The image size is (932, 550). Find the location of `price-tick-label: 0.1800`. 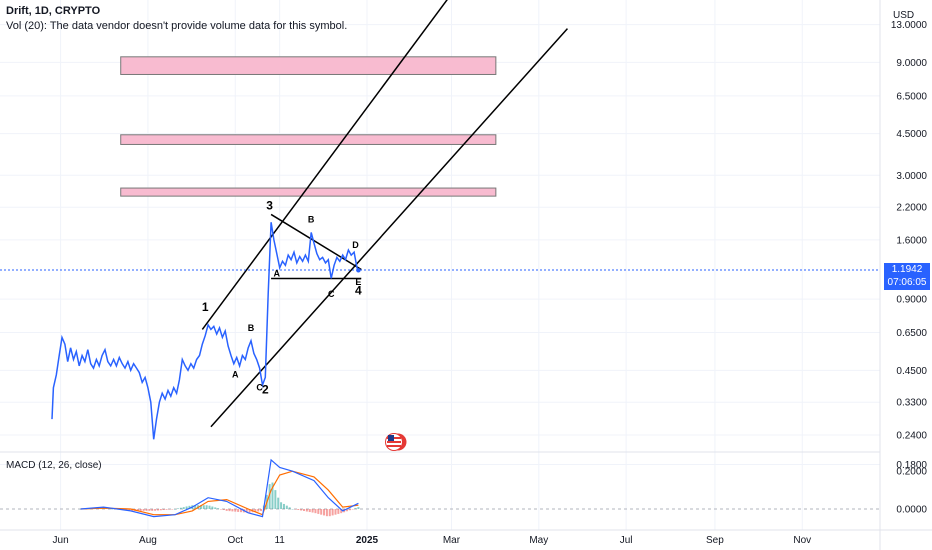

price-tick-label: 0.1800 is located at coordinates (911, 465).